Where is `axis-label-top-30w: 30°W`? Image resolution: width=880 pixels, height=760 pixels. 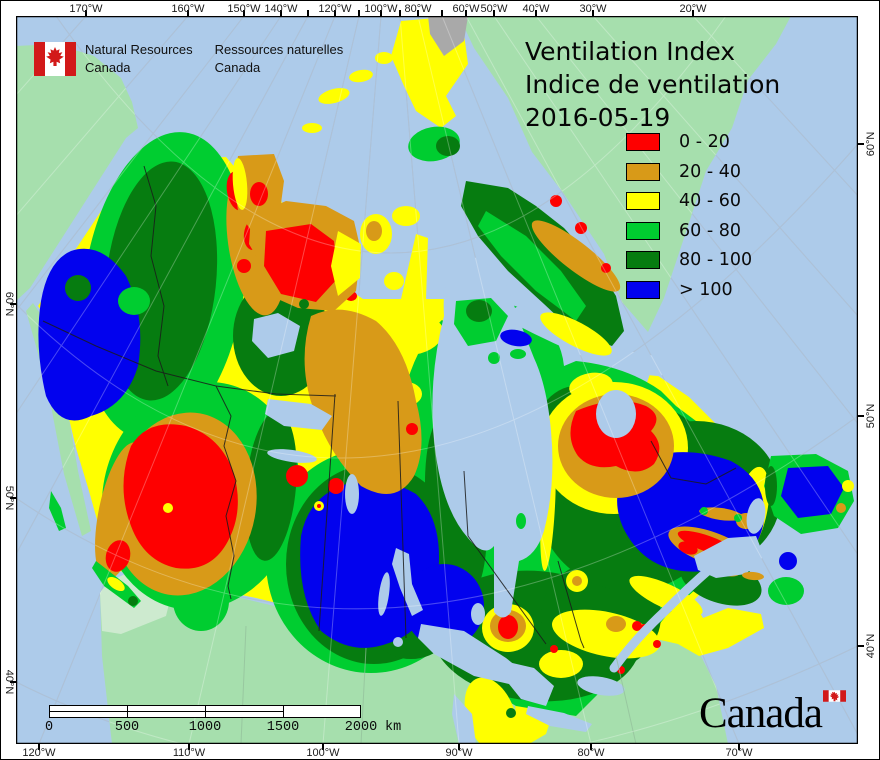
axis-label-top-30w: 30°W is located at coordinates (593, 9).